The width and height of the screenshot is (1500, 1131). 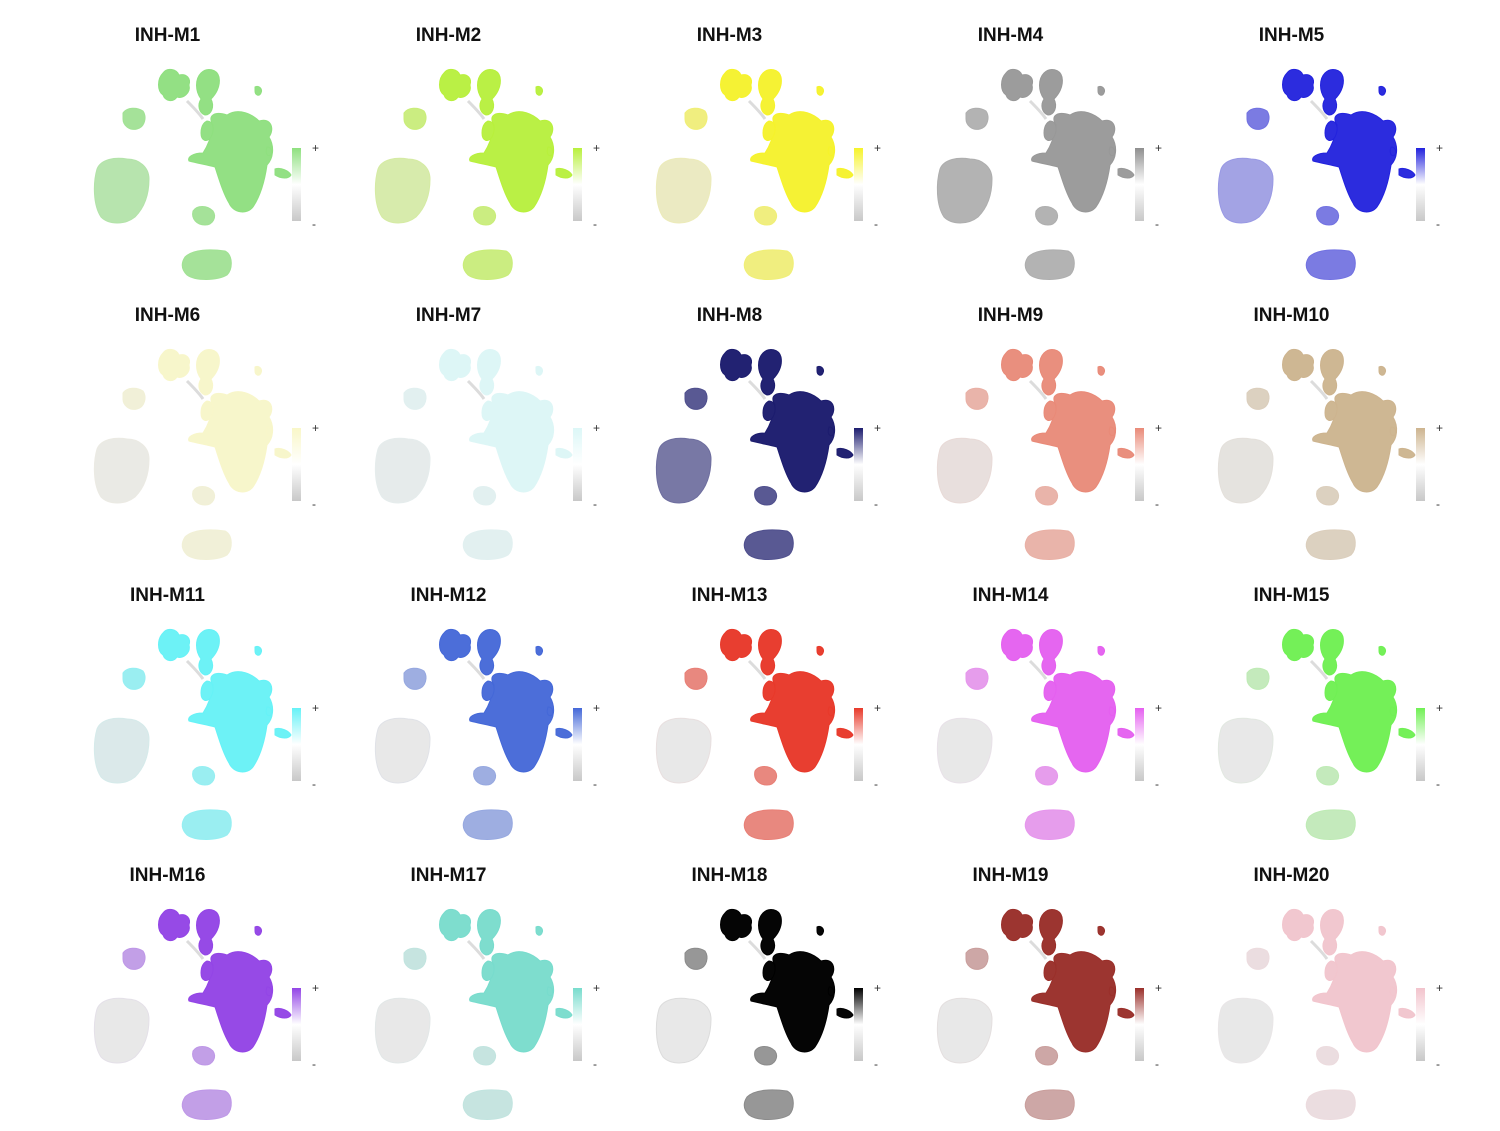 I want to click on feature-panel: INH-M3 + -, so click(x=735, y=143).